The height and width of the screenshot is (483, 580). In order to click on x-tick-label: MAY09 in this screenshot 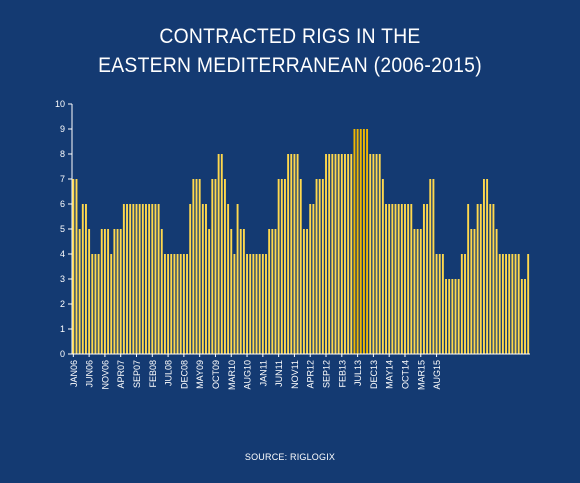, I will do `click(200, 374)`.